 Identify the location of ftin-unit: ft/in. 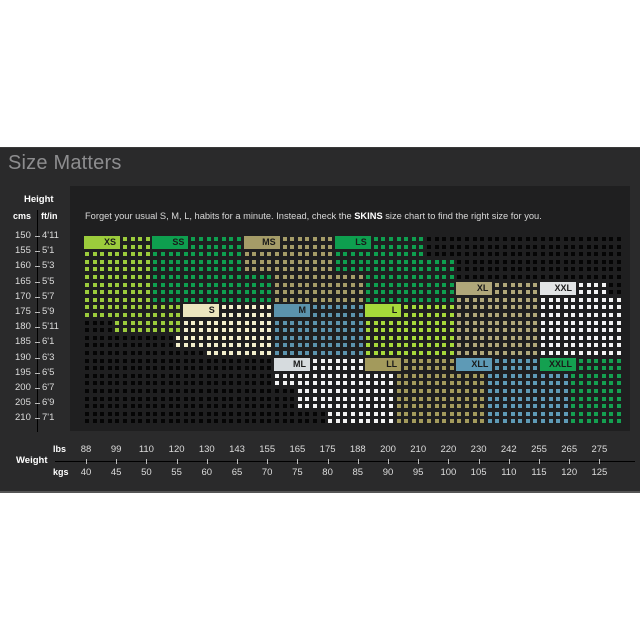
(49, 216).